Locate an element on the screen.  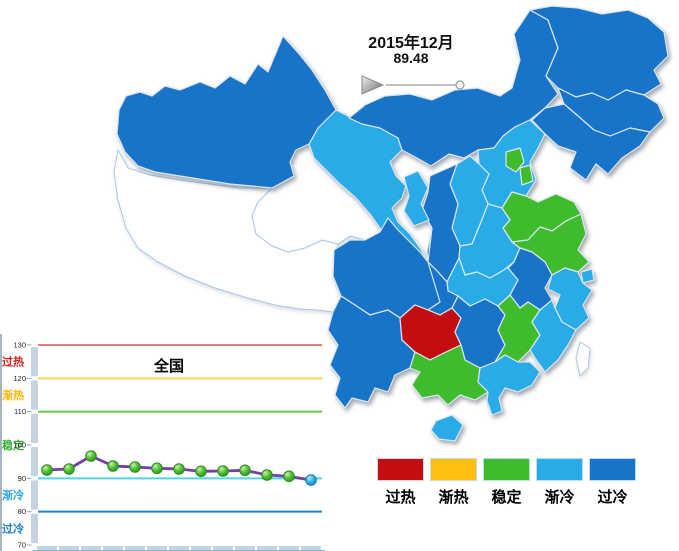
y-tick-label: 120 is located at coordinates (19, 378).